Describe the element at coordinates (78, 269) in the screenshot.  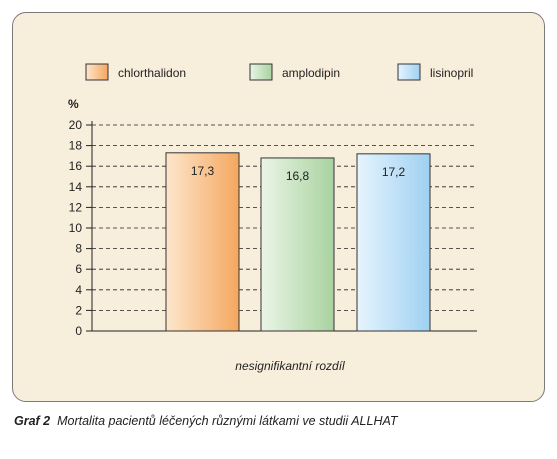
I see `y-tick-label: 6` at that location.